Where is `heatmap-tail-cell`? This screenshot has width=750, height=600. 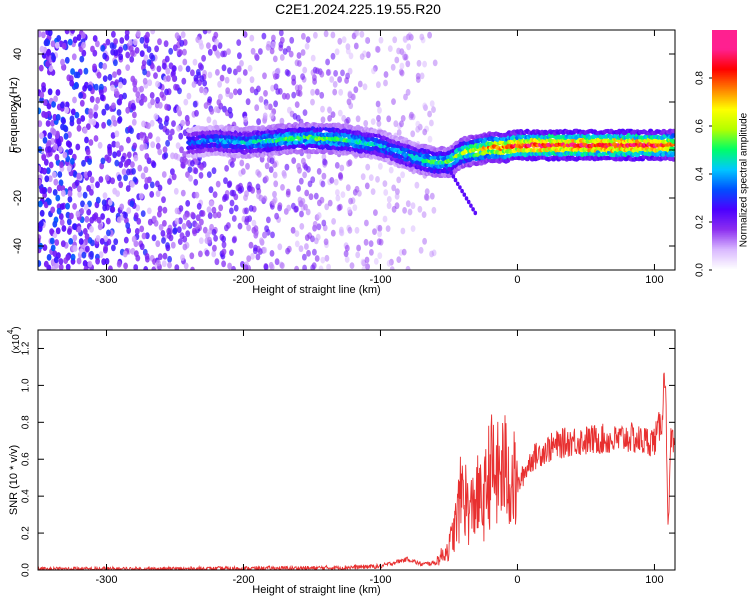
heatmap-tail-cell is located at coordinates (473, 209).